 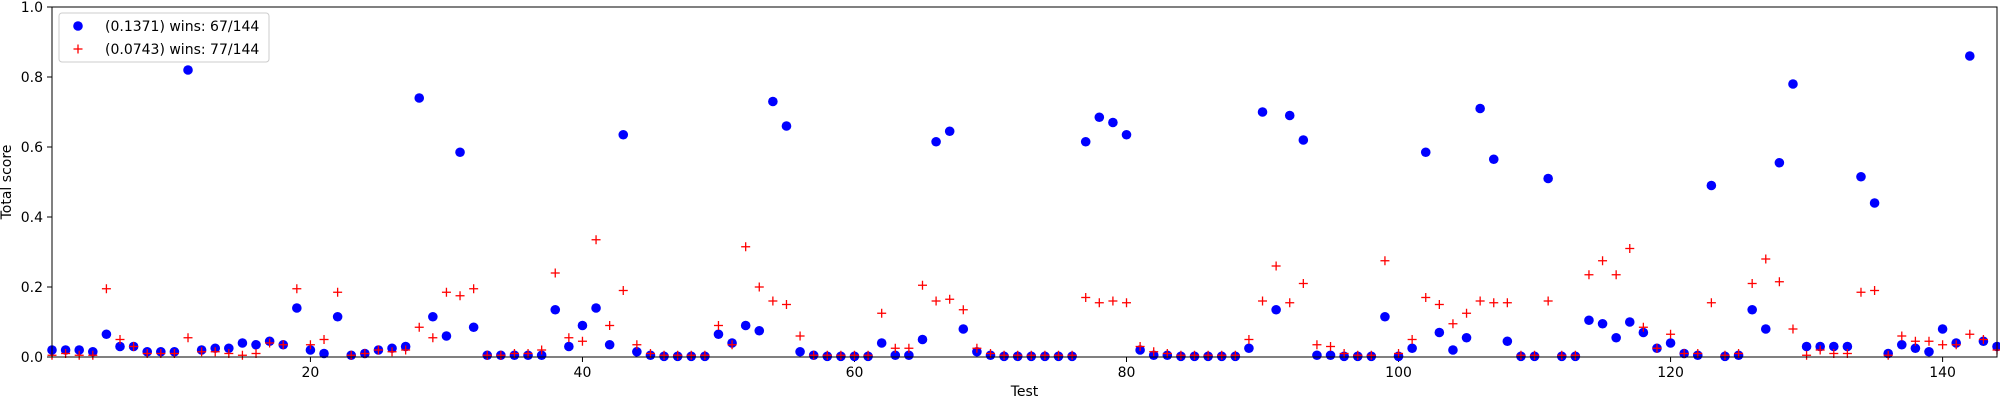 What do you see at coordinates (32, 358) in the screenshot?
I see `y-tick-label: 0.0` at bounding box center [32, 358].